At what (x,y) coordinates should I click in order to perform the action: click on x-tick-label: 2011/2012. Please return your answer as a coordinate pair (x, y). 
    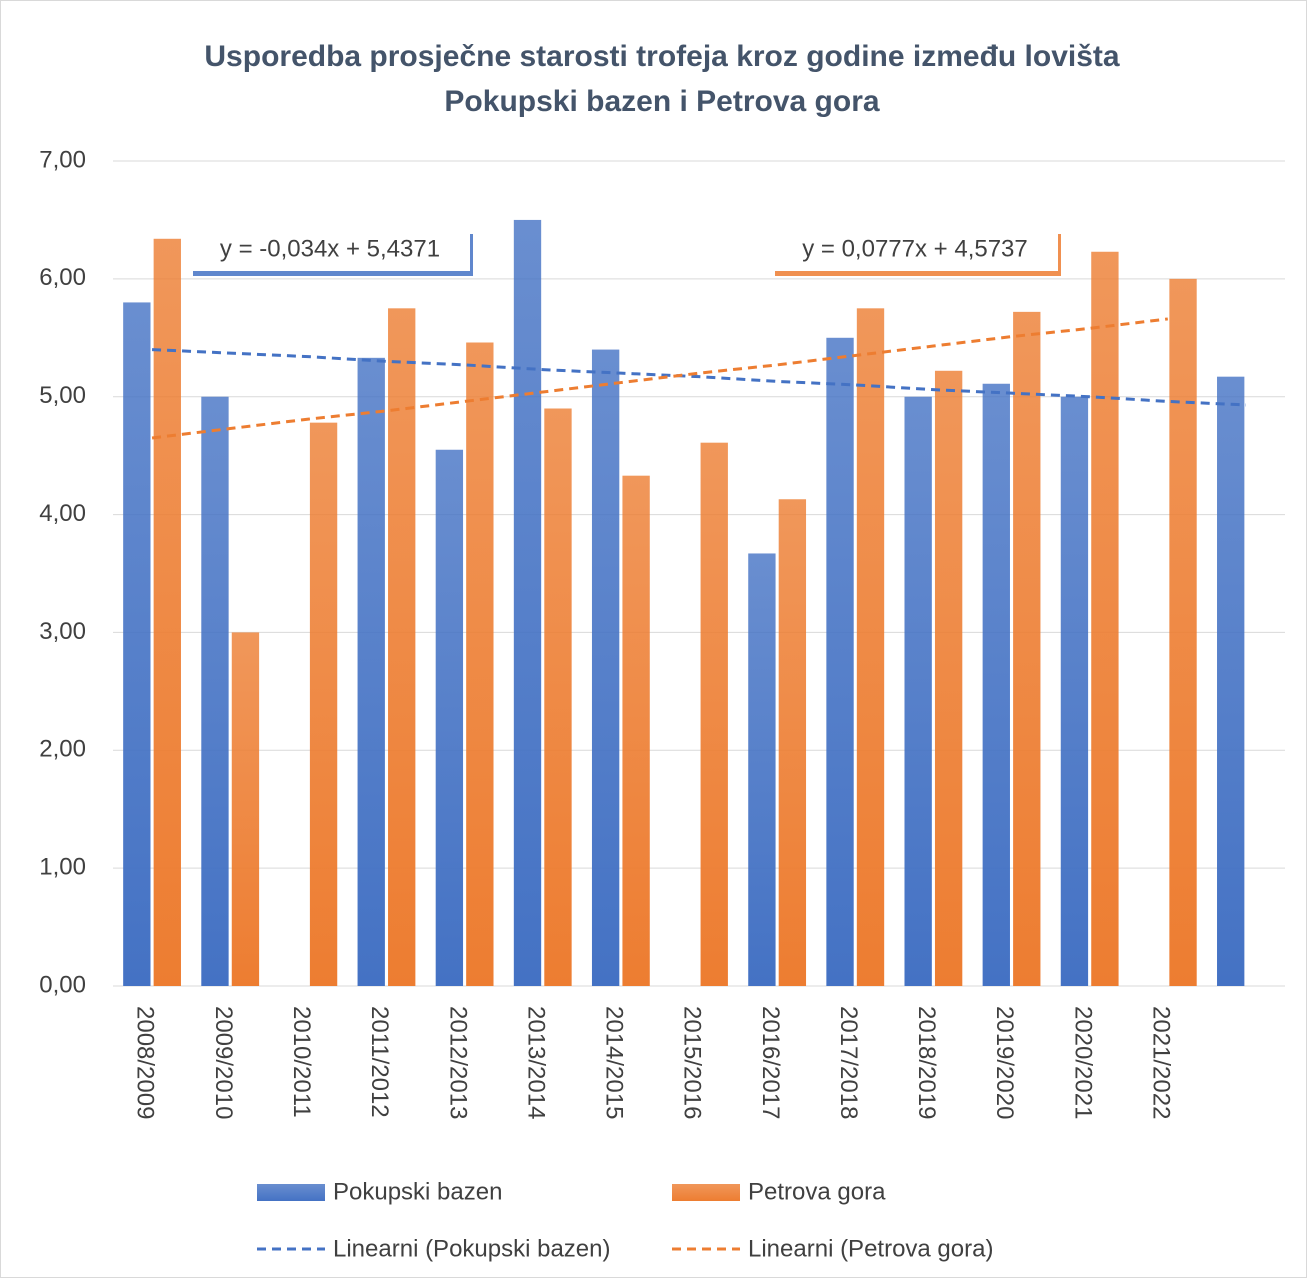
    Looking at the image, I should click on (379, 1062).